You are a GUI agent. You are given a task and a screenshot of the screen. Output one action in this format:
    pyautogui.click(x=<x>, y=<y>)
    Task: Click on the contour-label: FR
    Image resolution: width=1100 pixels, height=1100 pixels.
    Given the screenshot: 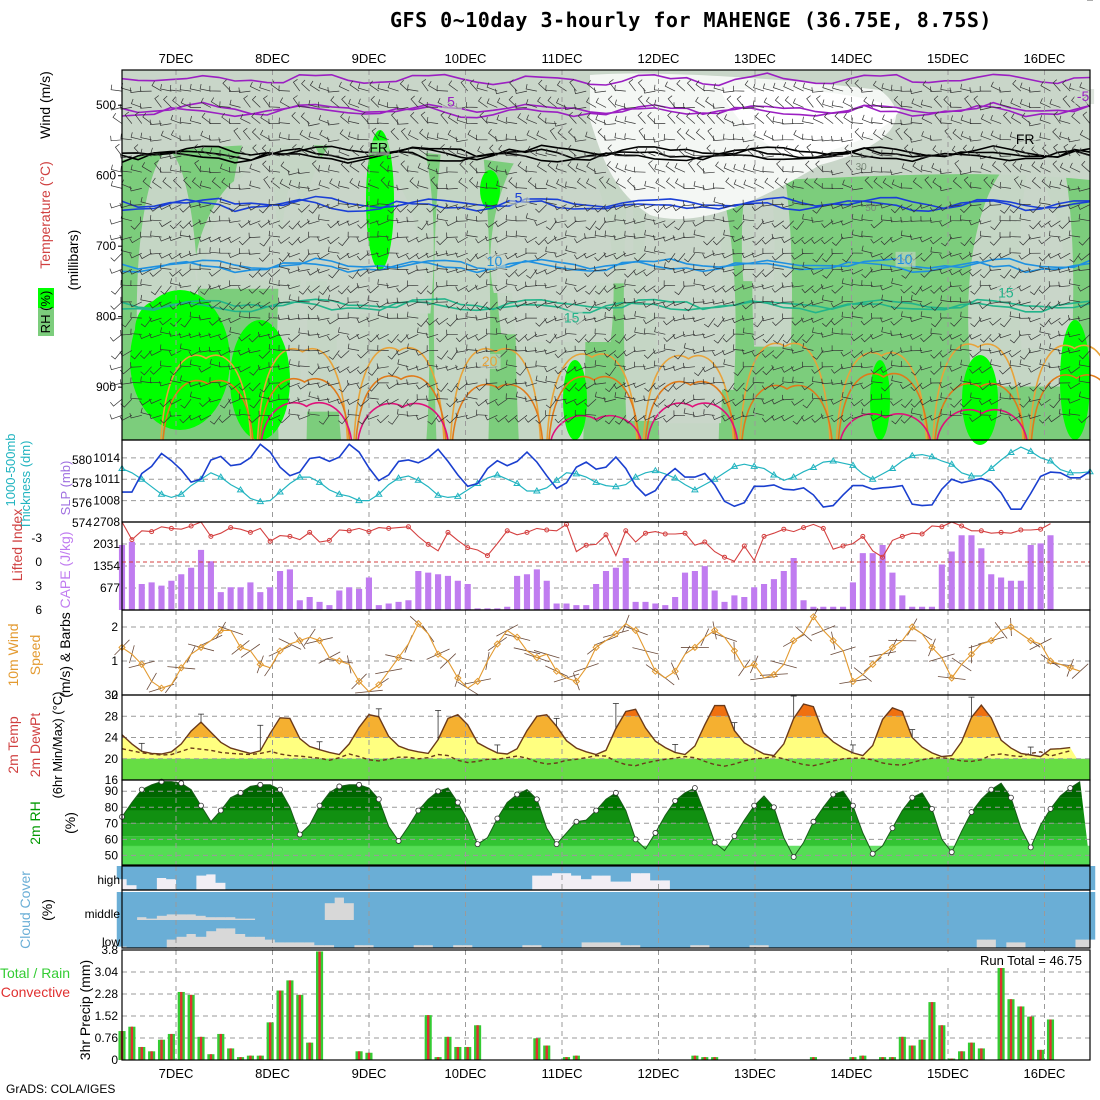 What is the action you would take?
    pyautogui.click(x=1025, y=139)
    